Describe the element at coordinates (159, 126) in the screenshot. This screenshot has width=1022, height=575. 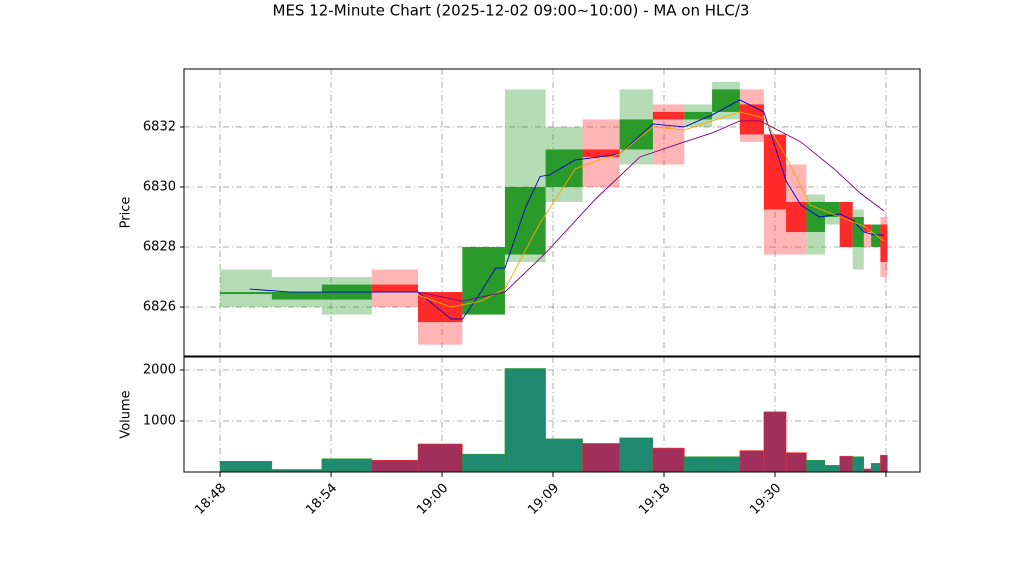
I see `y-tick-label: 6832` at that location.